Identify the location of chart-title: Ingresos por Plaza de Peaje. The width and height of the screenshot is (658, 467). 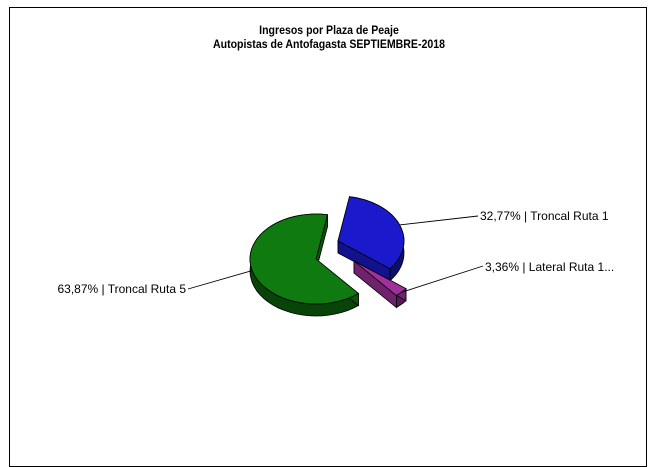
(329, 30).